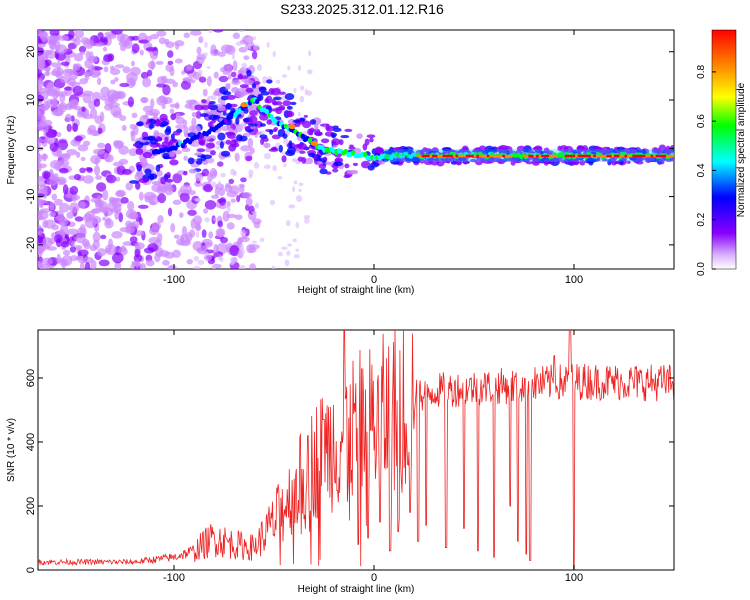 The height and width of the screenshot is (600, 750). What do you see at coordinates (374, 578) in the screenshot?
I see `bottom-x-tick-label: 0` at bounding box center [374, 578].